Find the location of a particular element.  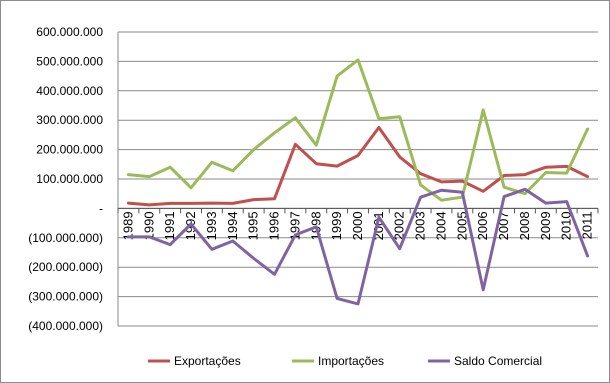

x-tick-label: 1993 is located at coordinates (211, 225).